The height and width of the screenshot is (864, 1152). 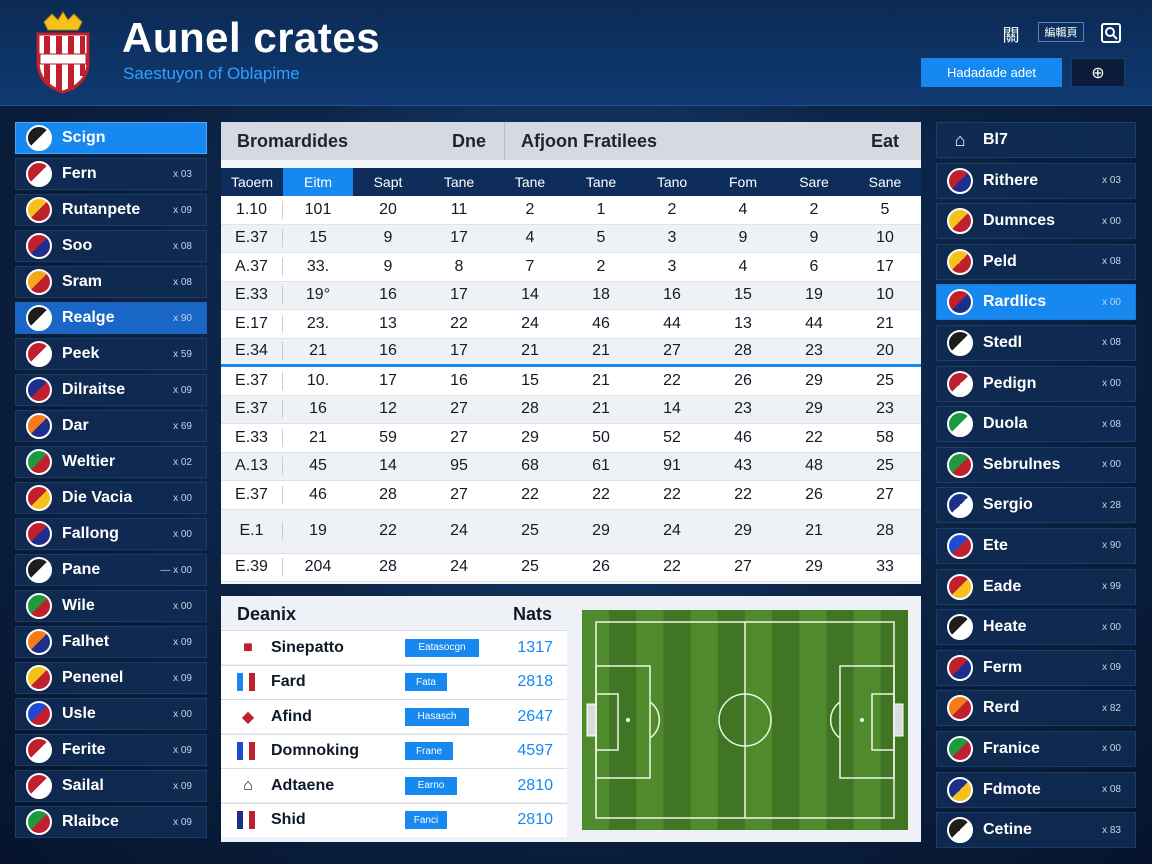 I want to click on team-label: Usle, so click(x=79, y=713).